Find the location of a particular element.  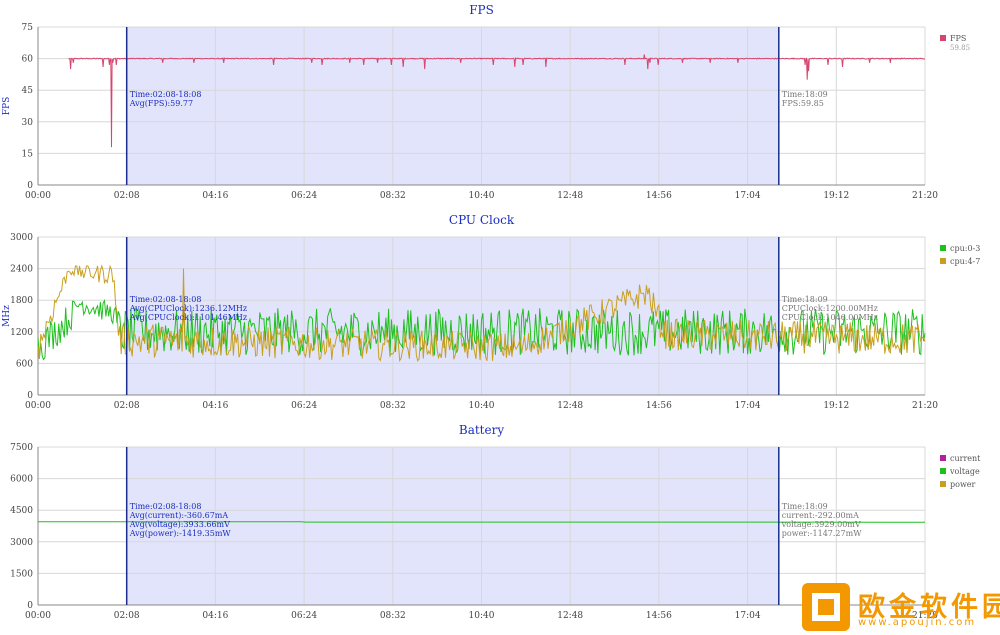

annotation-text: Avg(voltage):3933.66mV is located at coordinates (179, 524).